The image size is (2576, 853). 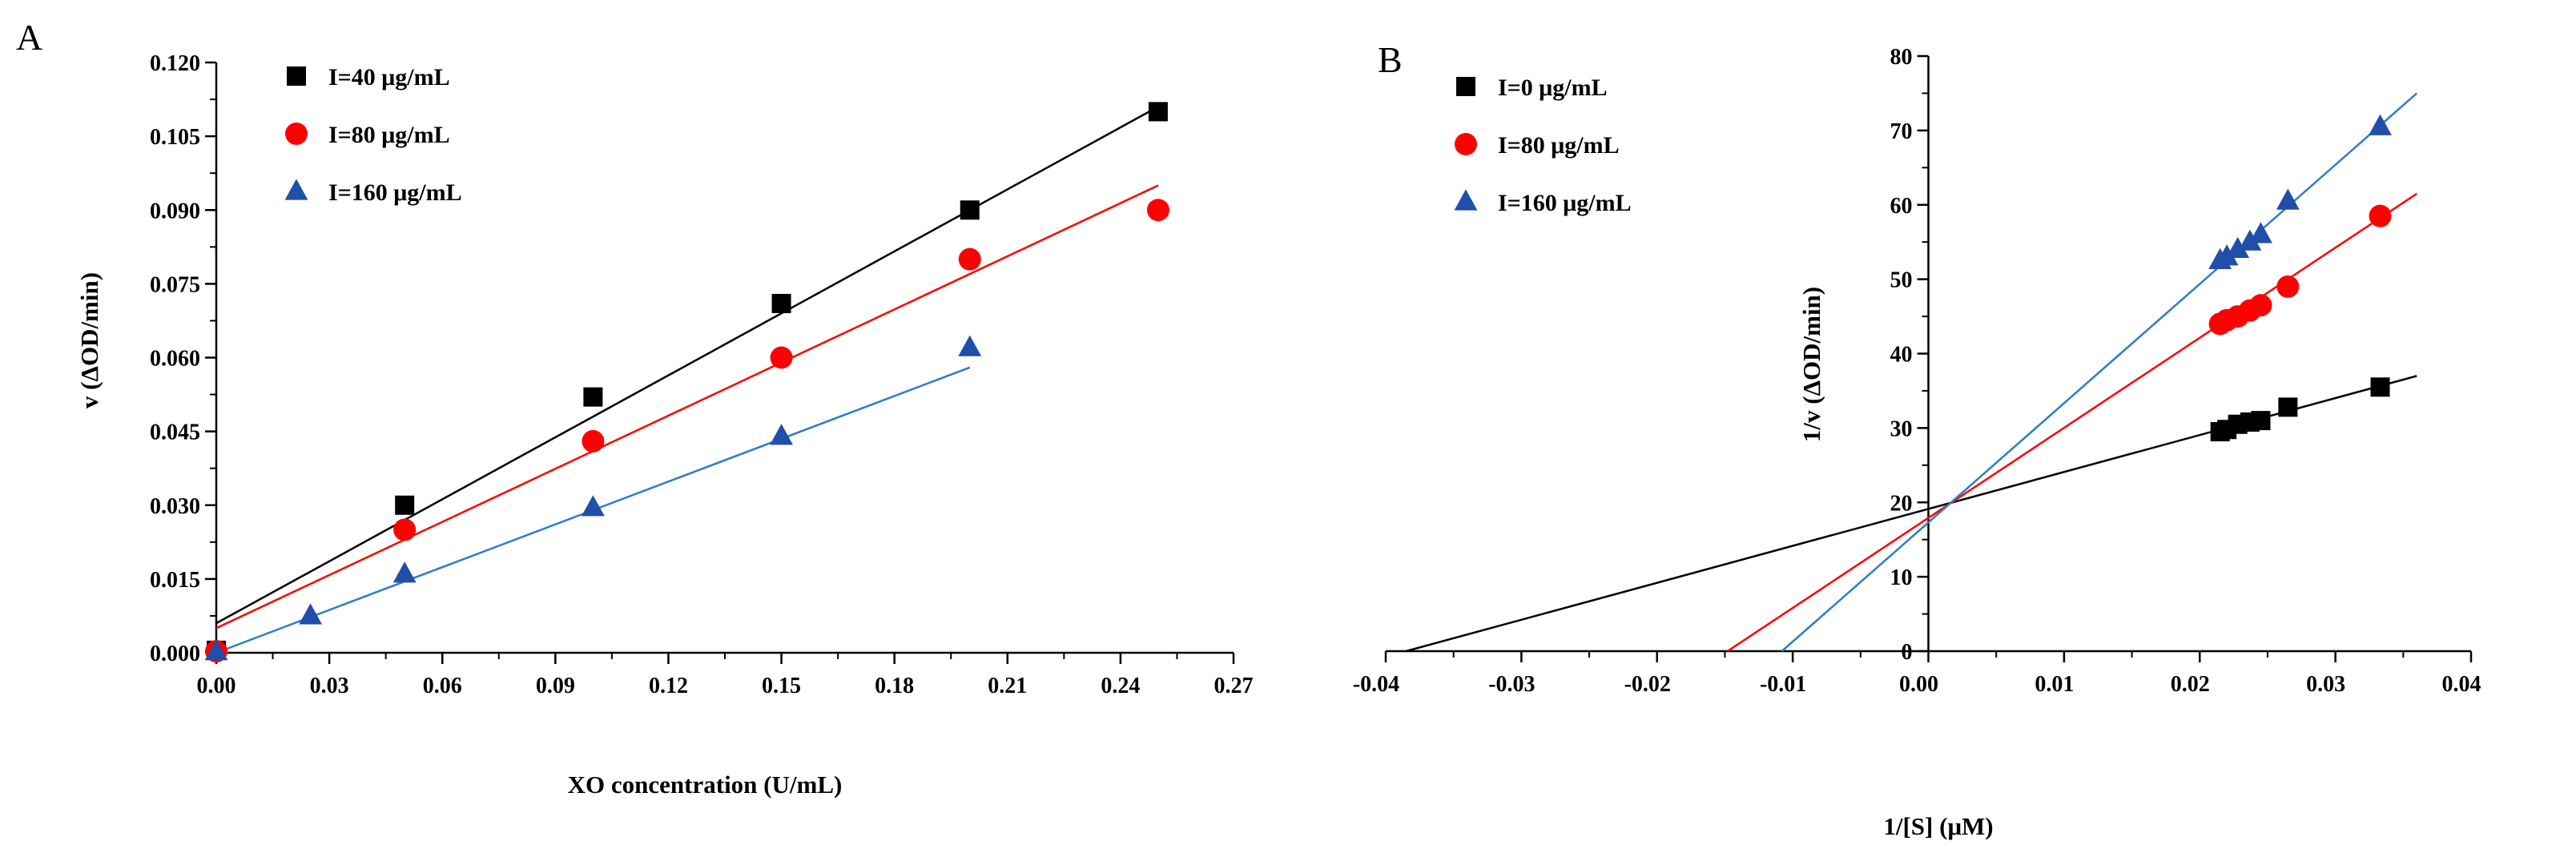 I want to click on panel-a-x-tick-label: 0.00, so click(x=217, y=686).